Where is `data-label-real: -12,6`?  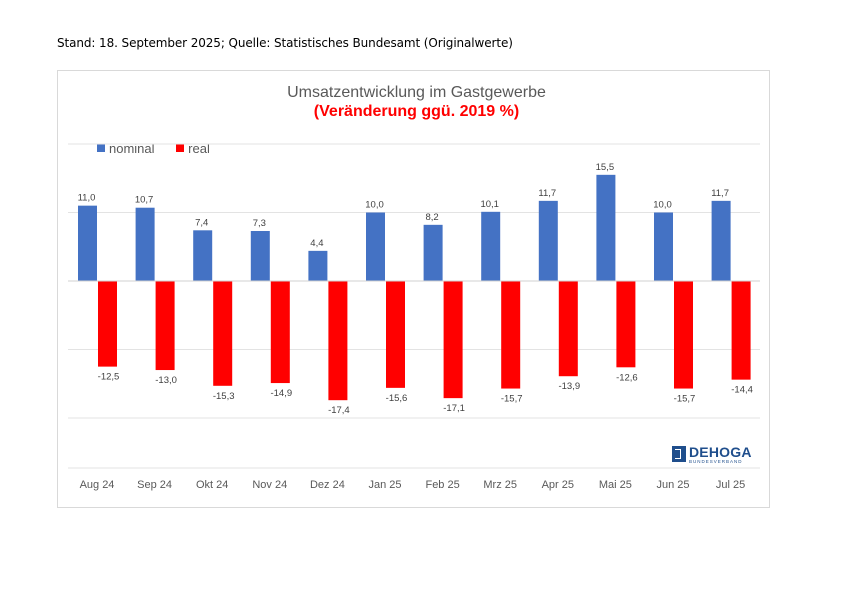
data-label-real: -12,6 is located at coordinates (627, 377).